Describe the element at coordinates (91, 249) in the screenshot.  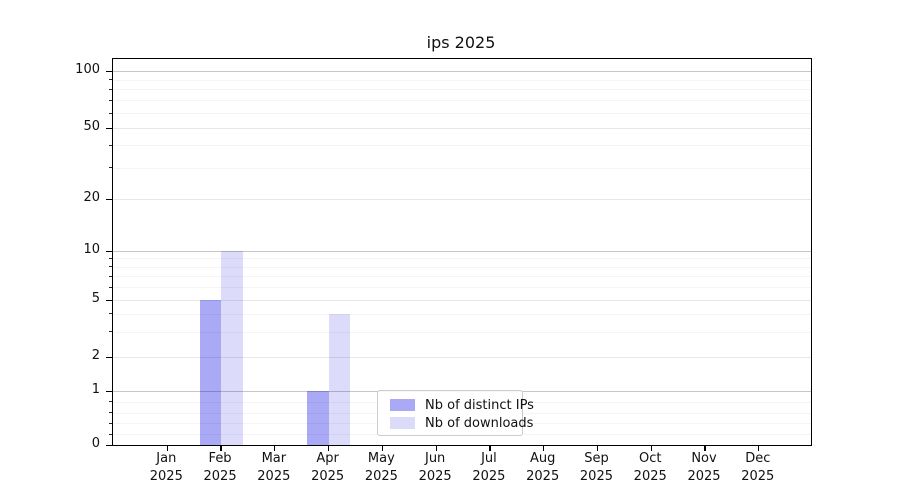
I see `y-tick-label: 10` at that location.